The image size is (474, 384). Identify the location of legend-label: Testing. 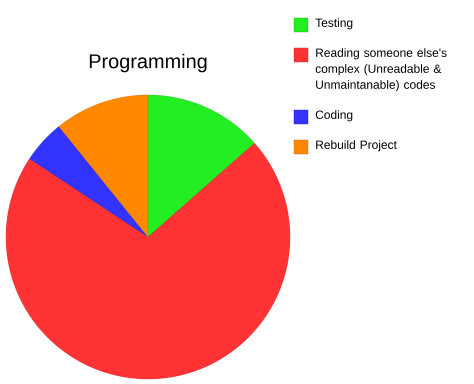
(333, 24).